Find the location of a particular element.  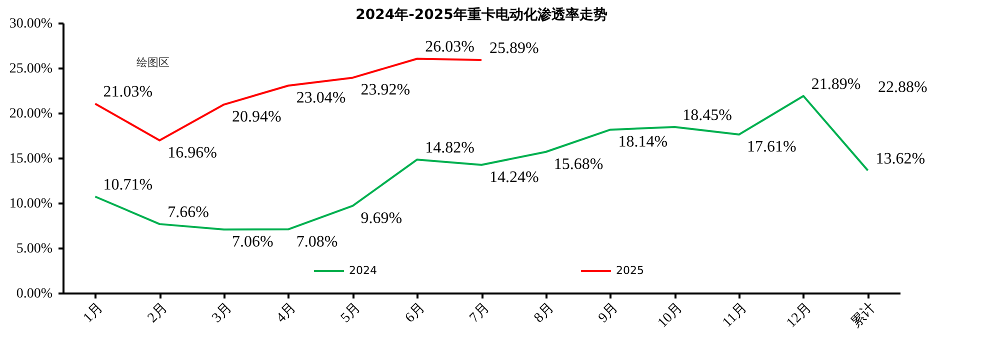

y-tick-label: 10.00% is located at coordinates (31, 204).